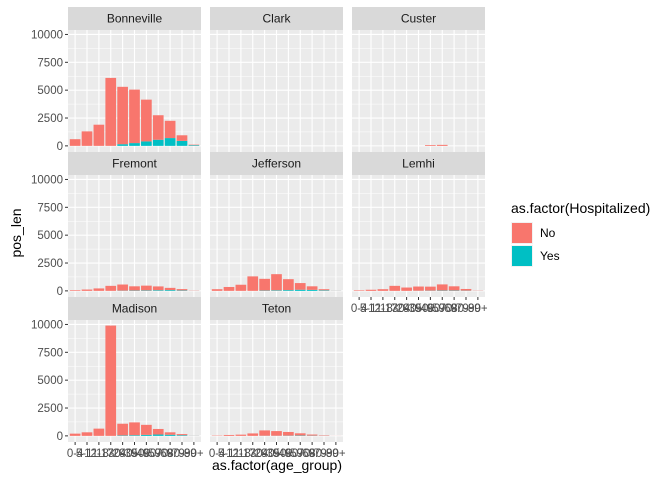 This screenshot has width=672, height=480. Describe the element at coordinates (252, 454) in the screenshot. I see `x-tick-label: 18-29` at that location.